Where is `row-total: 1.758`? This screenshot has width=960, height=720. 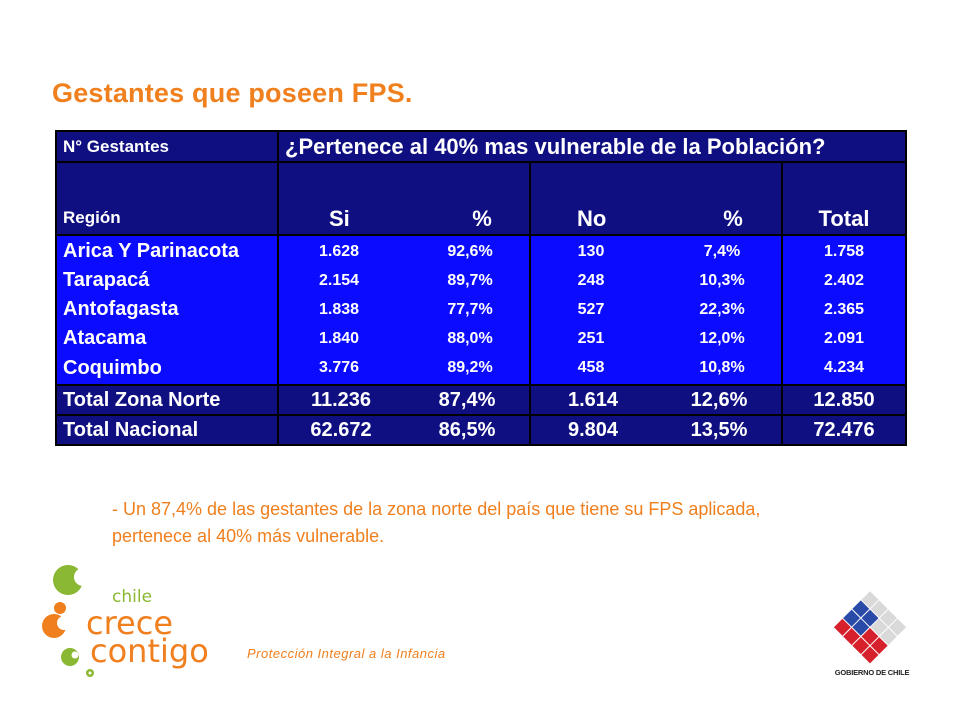 row-total: 1.758 is located at coordinates (844, 251).